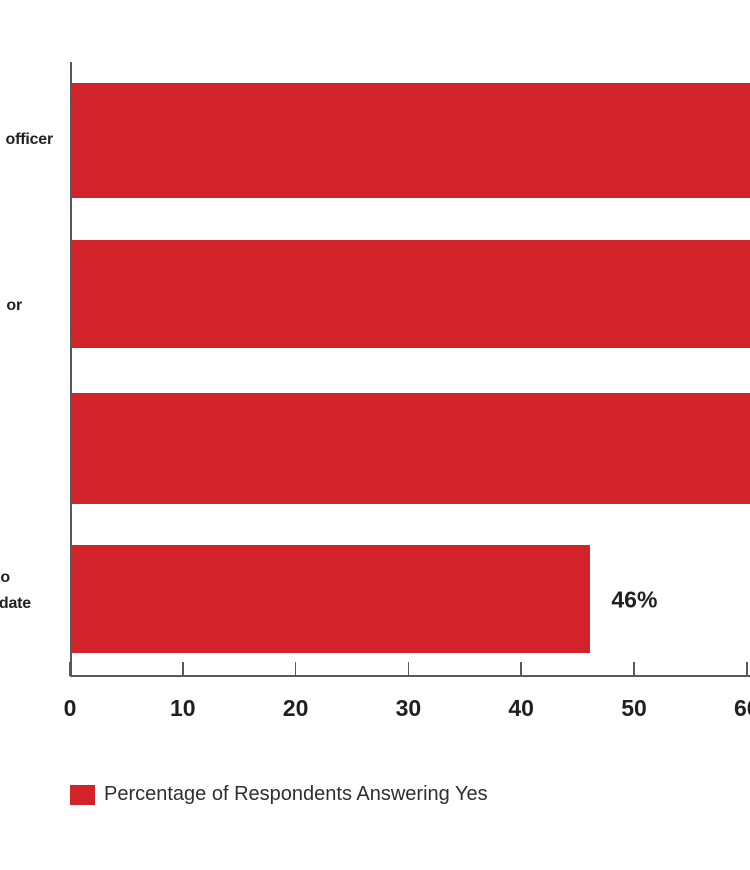  I want to click on x-tick-label: 30, so click(408, 708).